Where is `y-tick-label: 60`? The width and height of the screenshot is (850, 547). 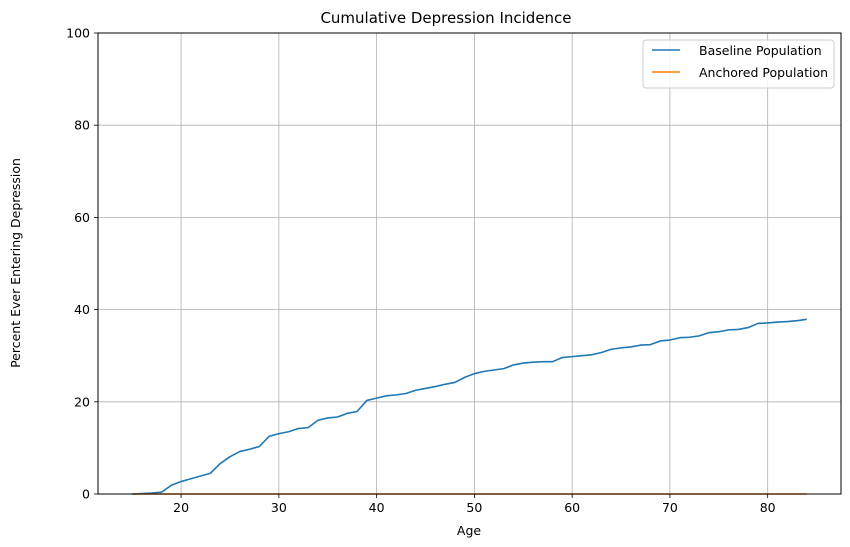
y-tick-label: 60 is located at coordinates (82, 217).